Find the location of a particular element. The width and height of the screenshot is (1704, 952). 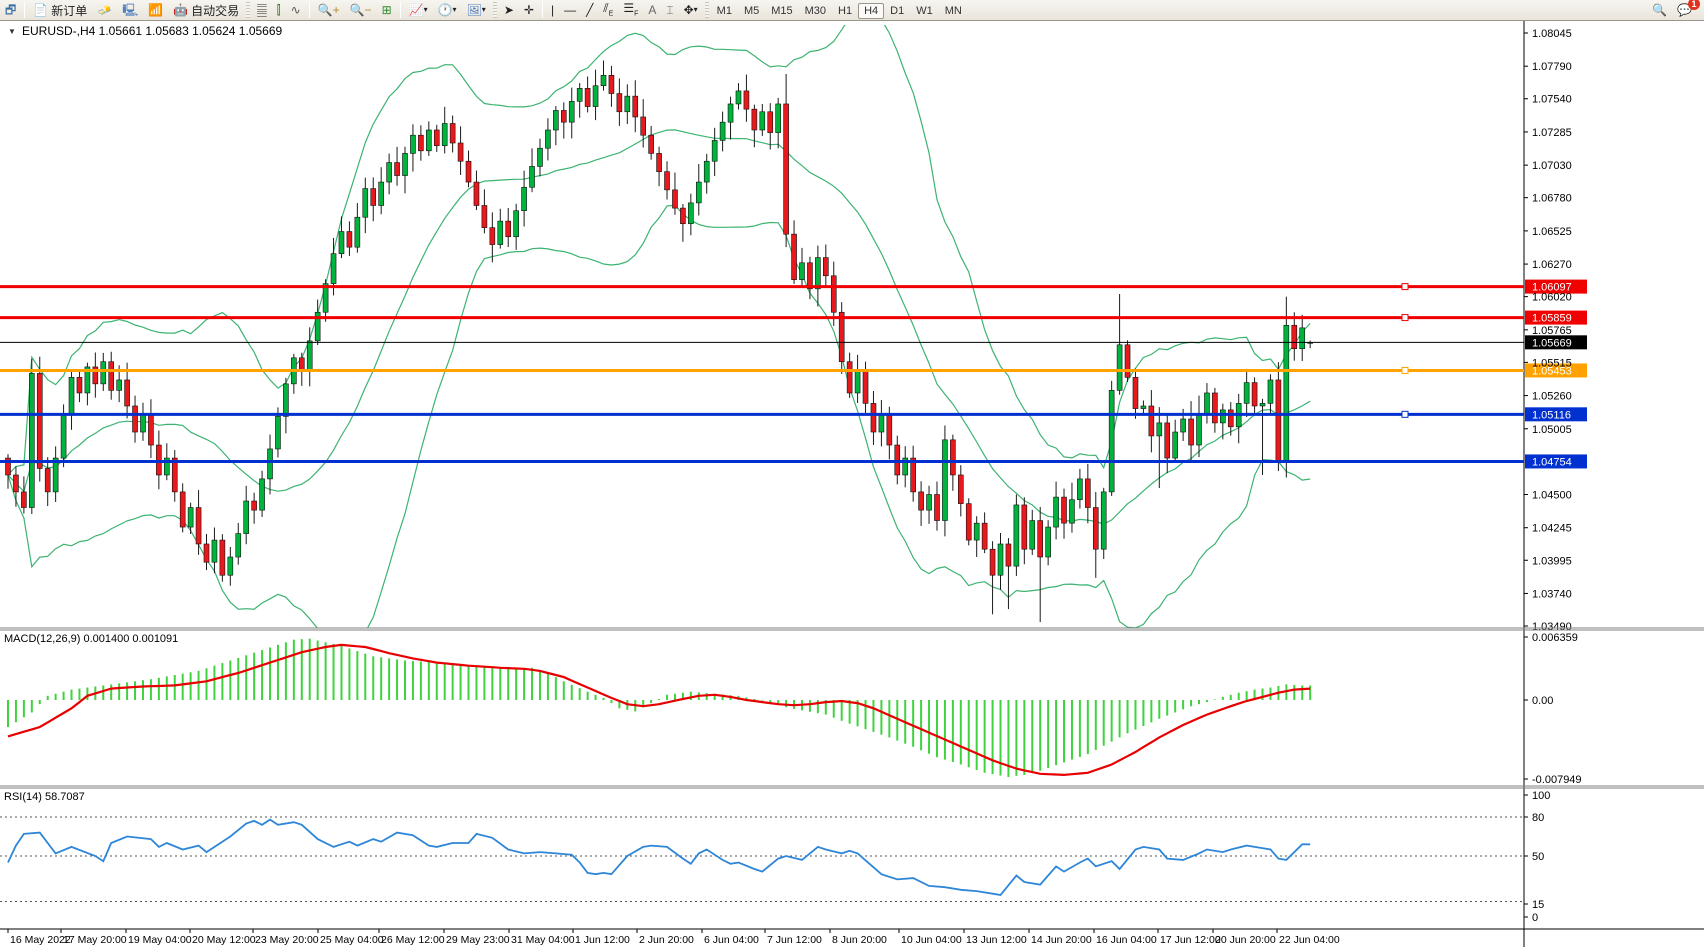

text-tool-button: A is located at coordinates (652, 10).